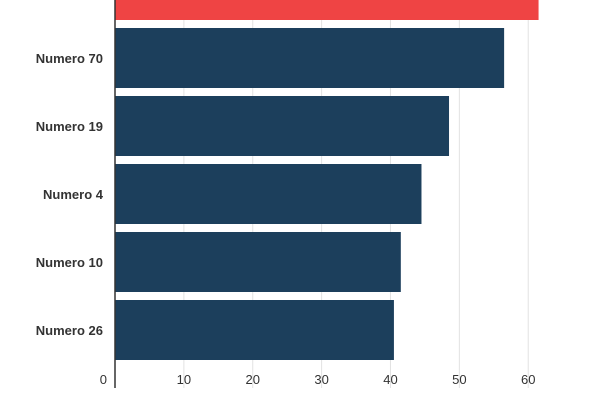 This screenshot has height=400, width=600. Describe the element at coordinates (184, 379) in the screenshot. I see `x-tick-label: 10` at that location.